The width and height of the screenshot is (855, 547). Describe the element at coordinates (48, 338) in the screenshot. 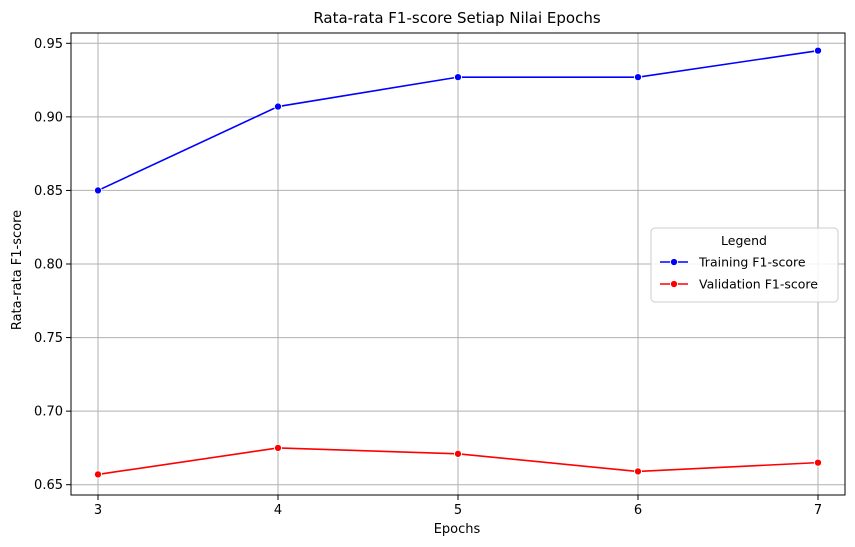

I see `y-tick-label: 0.75` at that location.